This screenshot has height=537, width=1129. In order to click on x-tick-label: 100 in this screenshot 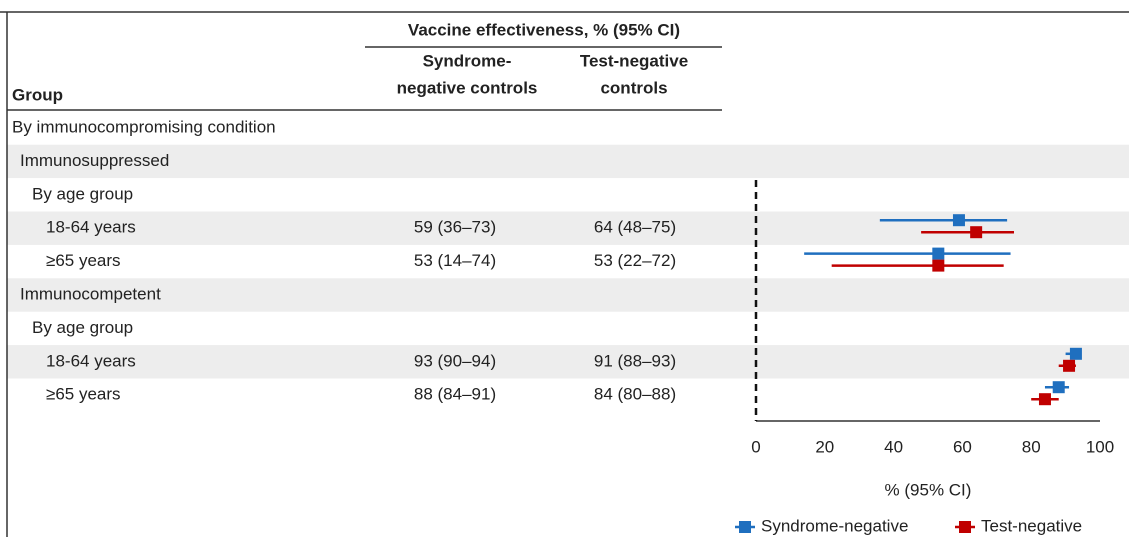, I will do `click(1100, 446)`.